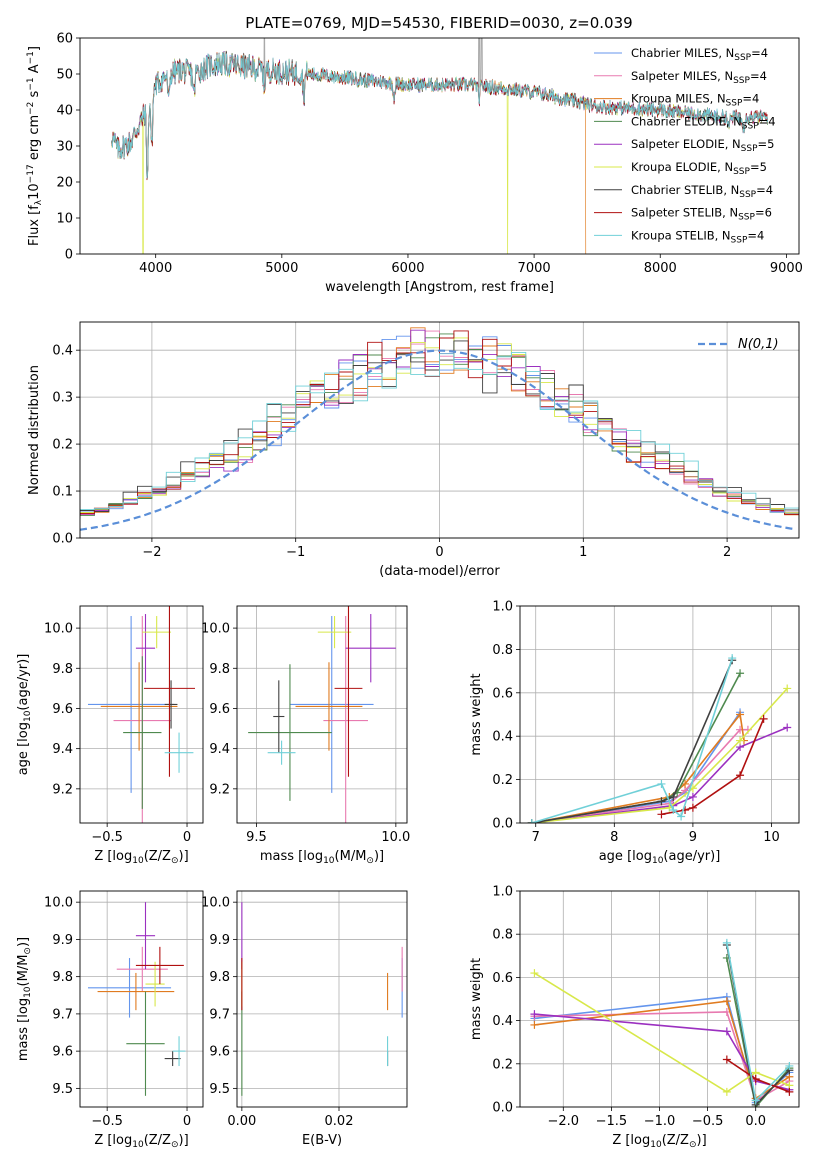  What do you see at coordinates (256, 837) in the screenshot?
I see `x-tick-label: 9.5` at bounding box center [256, 837].